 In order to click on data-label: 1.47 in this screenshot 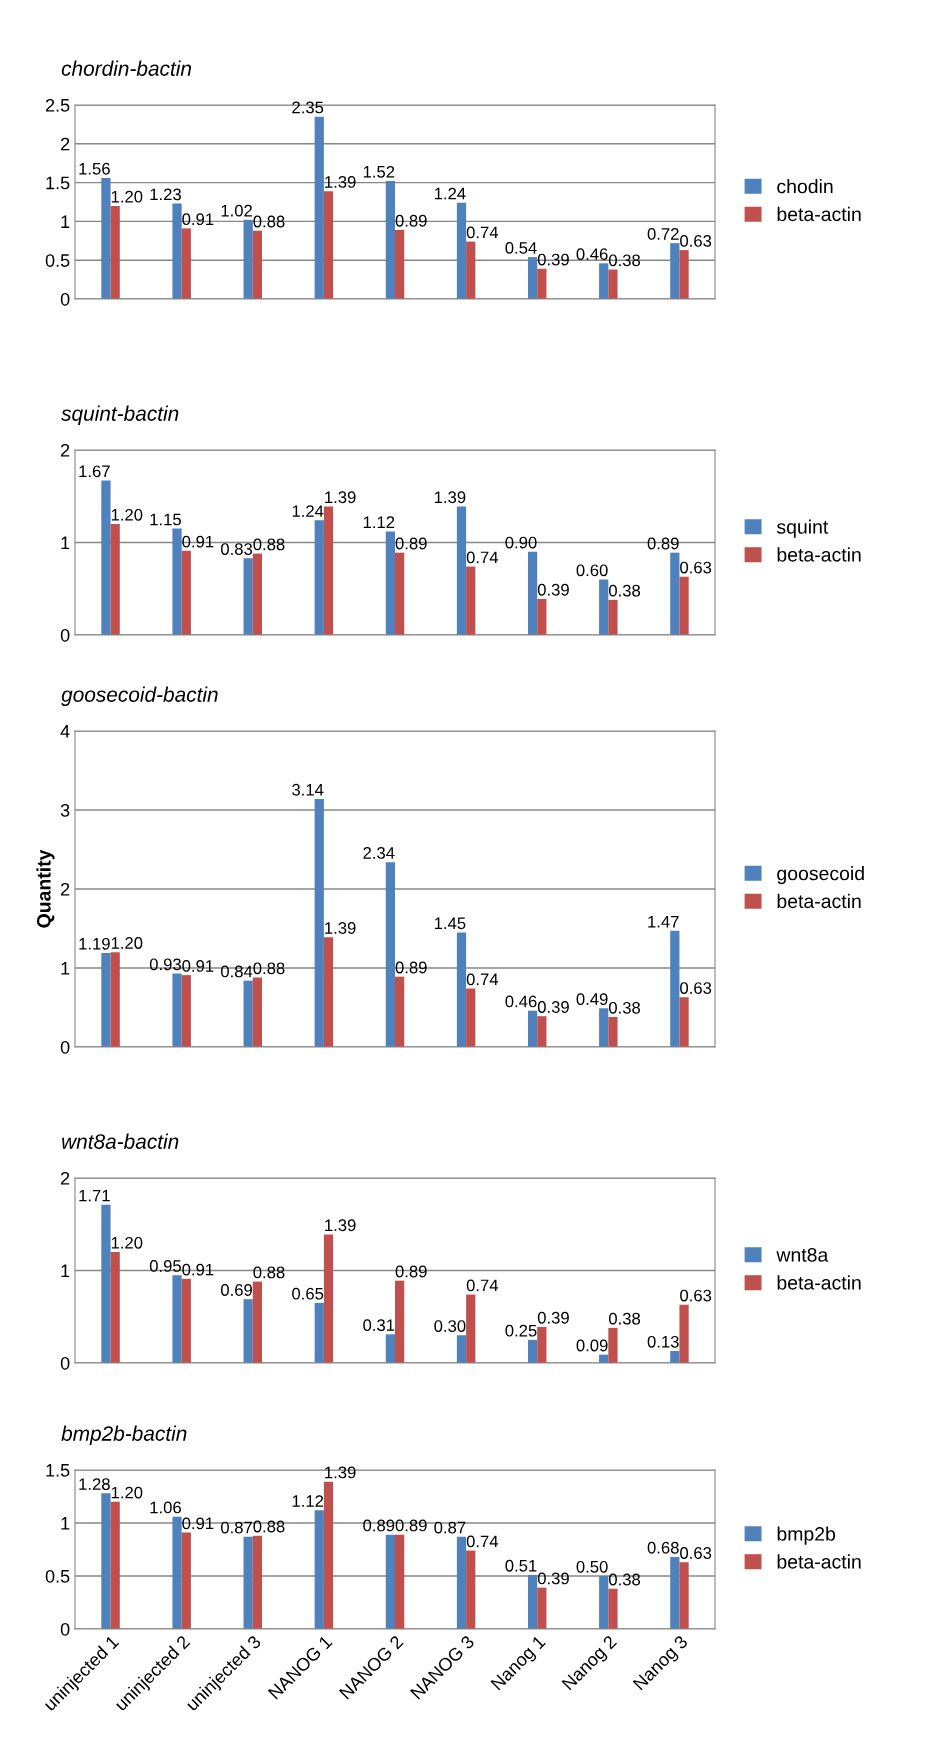, I will do `click(663, 921)`.